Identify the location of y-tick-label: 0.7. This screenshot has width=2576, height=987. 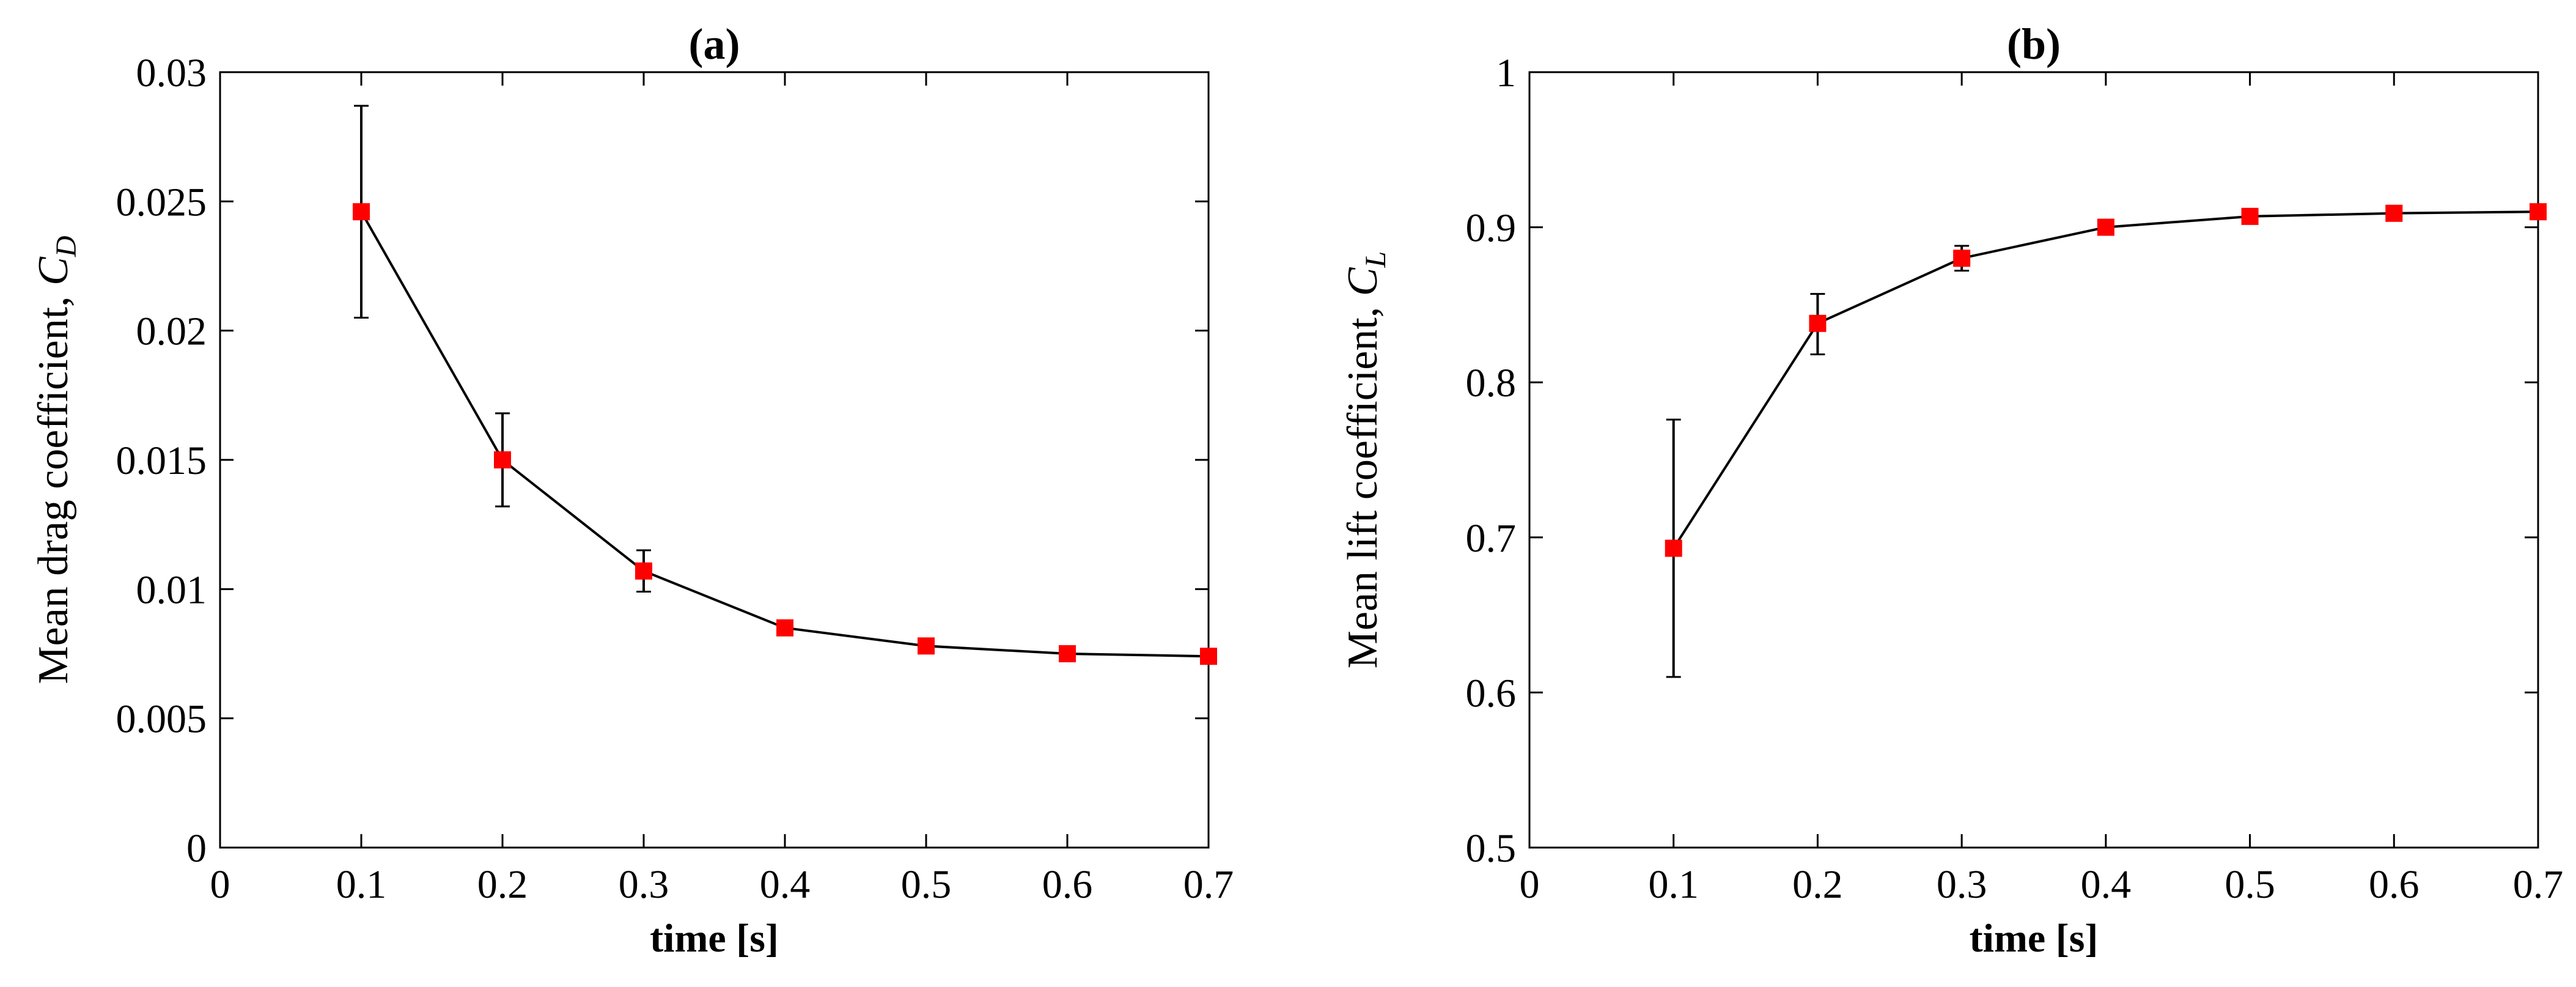
(1491, 538).